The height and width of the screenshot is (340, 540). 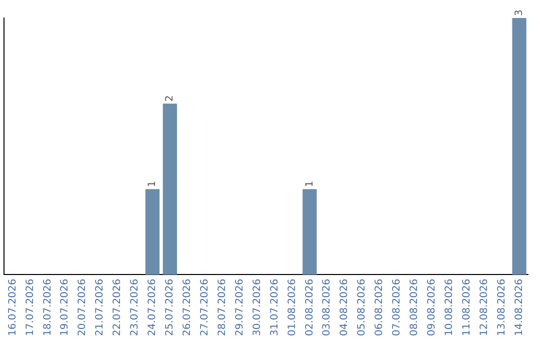 What do you see at coordinates (257, 307) in the screenshot?
I see `x-tick-label: 30.07.2026` at bounding box center [257, 307].